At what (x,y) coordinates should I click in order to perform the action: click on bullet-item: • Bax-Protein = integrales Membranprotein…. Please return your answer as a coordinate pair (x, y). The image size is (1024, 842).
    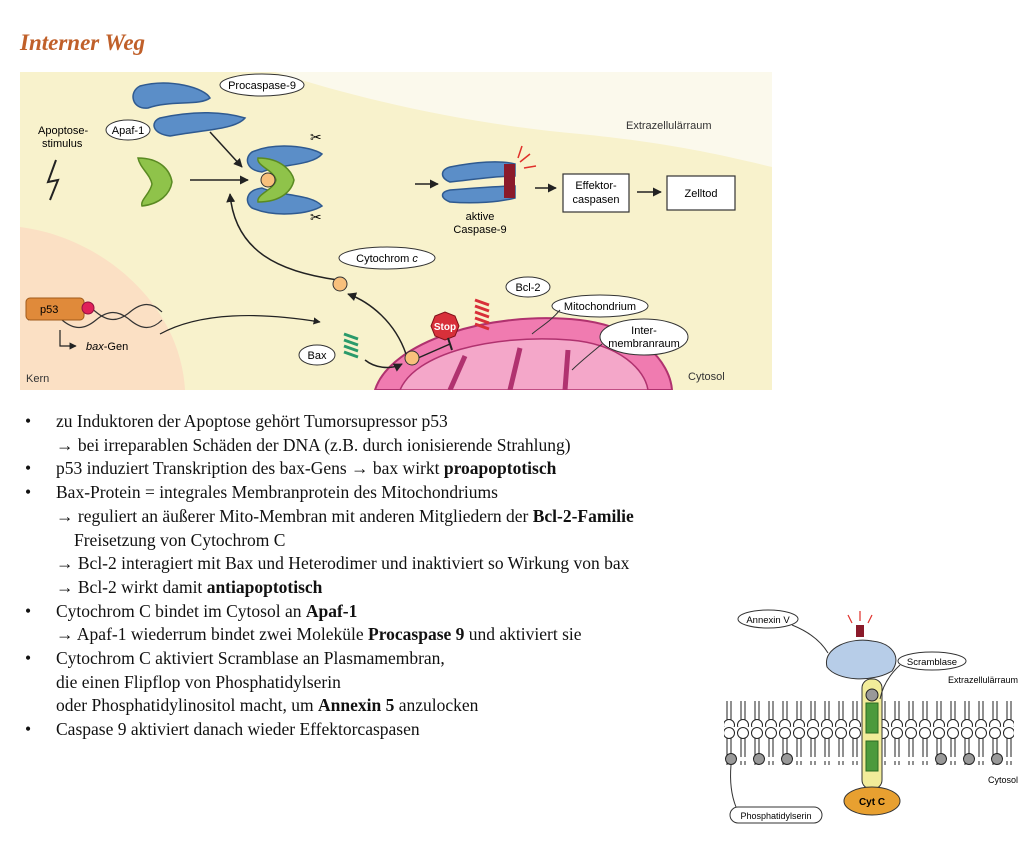
    Looking at the image, I should click on (261, 492).